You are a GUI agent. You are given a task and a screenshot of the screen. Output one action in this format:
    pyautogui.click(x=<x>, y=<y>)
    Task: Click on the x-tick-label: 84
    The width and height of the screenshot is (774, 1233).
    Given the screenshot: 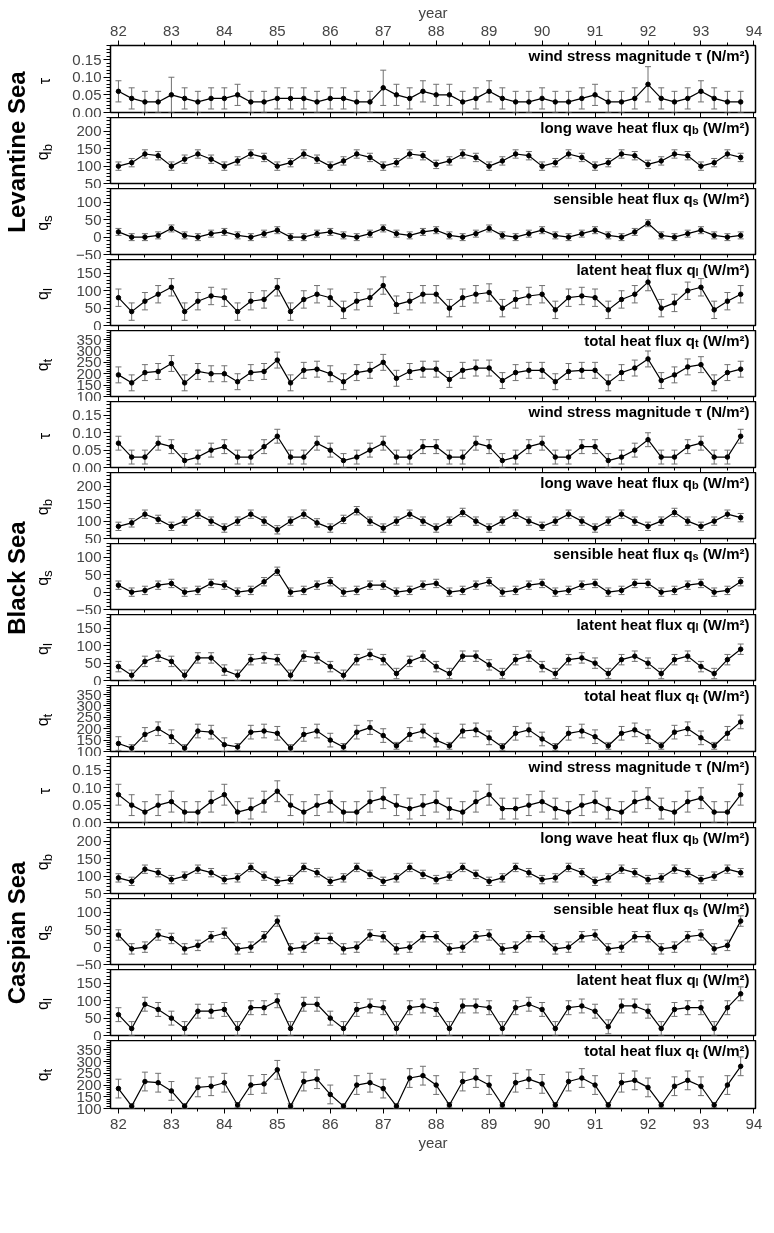 What is the action you would take?
    pyautogui.click(x=224, y=1123)
    